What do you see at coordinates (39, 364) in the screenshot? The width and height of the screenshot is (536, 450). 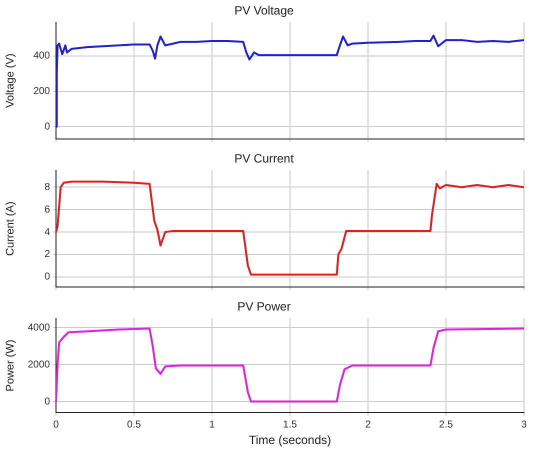 I see `y-tick-label: 2000` at bounding box center [39, 364].